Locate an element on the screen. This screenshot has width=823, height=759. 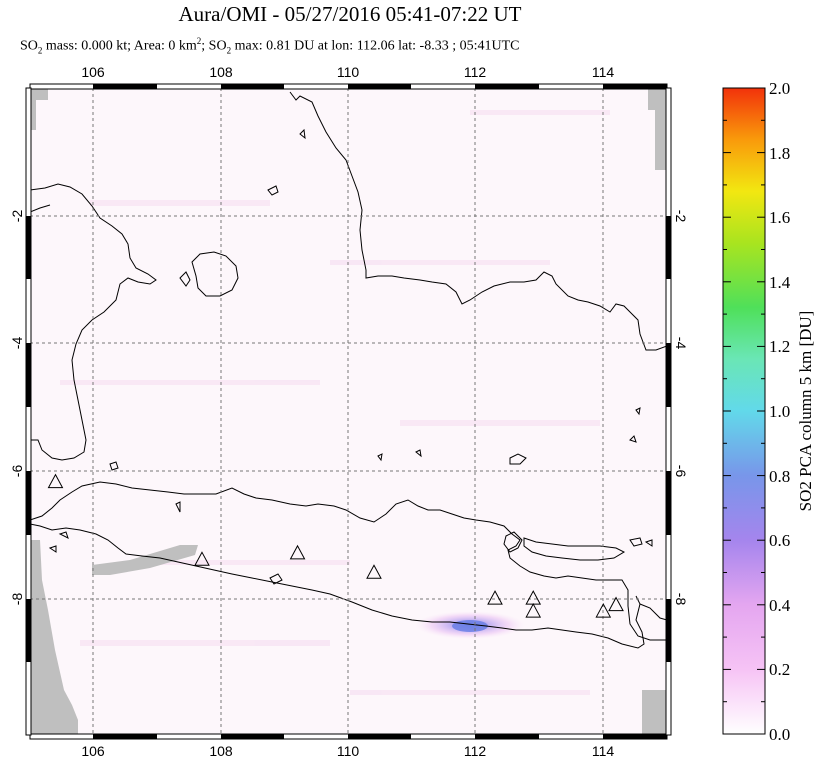
lon-label-top: 112 is located at coordinates (475, 72).